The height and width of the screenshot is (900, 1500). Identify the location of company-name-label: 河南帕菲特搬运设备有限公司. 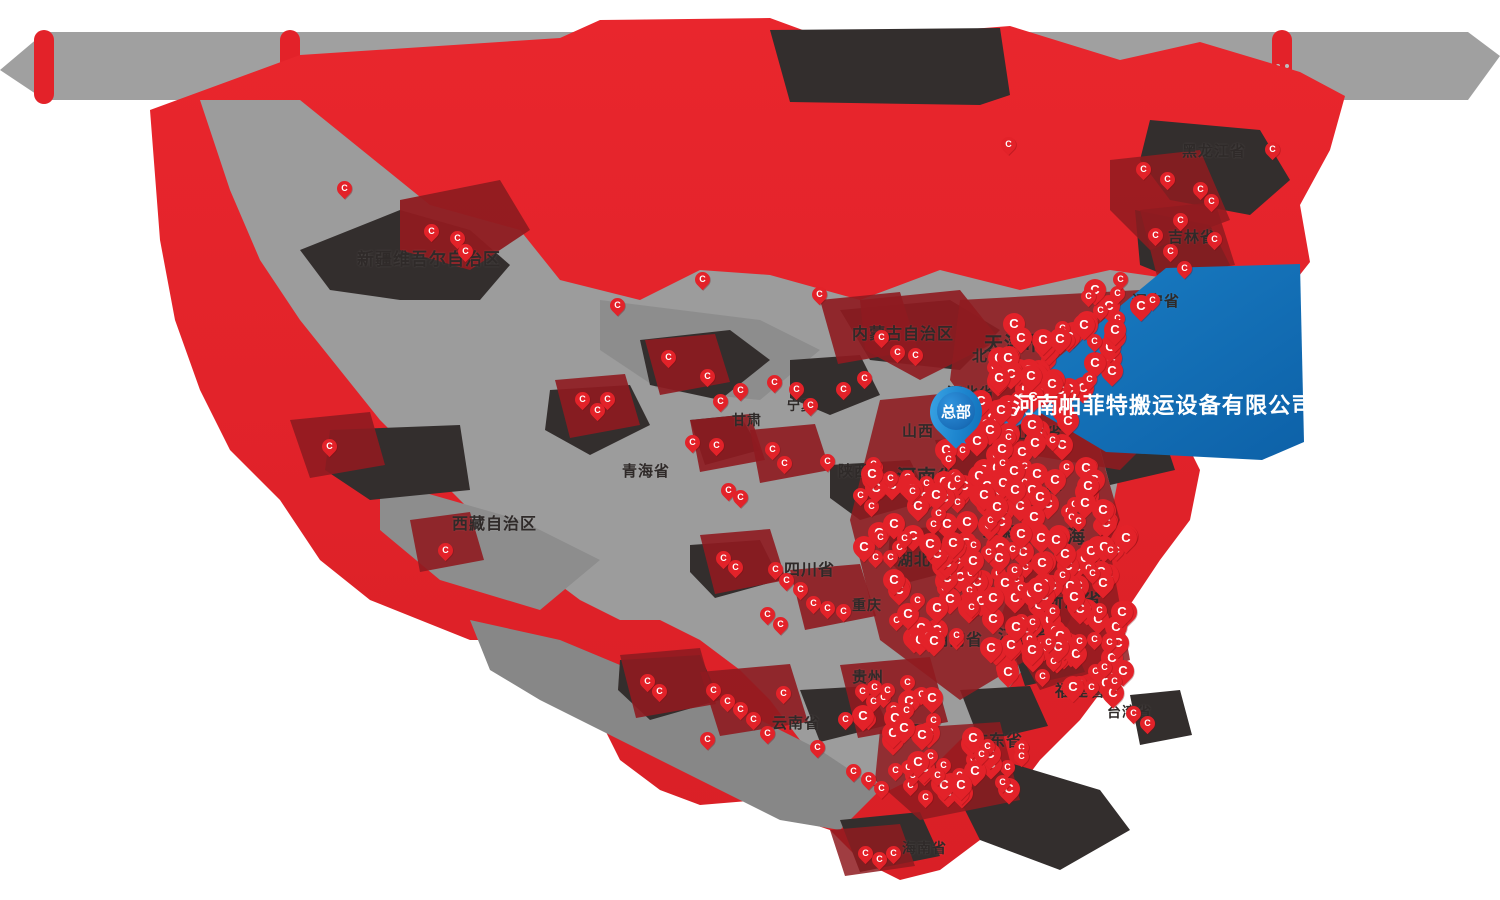
(1164, 405).